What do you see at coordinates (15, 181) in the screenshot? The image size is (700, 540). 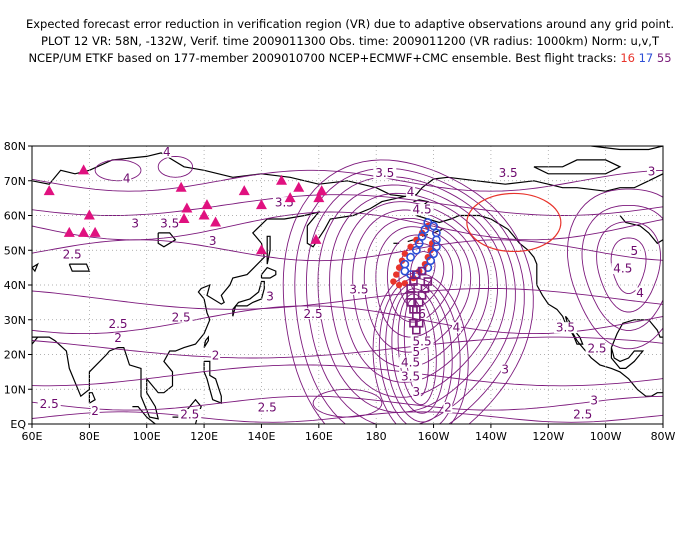 I see `y-tick-label: 70N` at bounding box center [15, 181].